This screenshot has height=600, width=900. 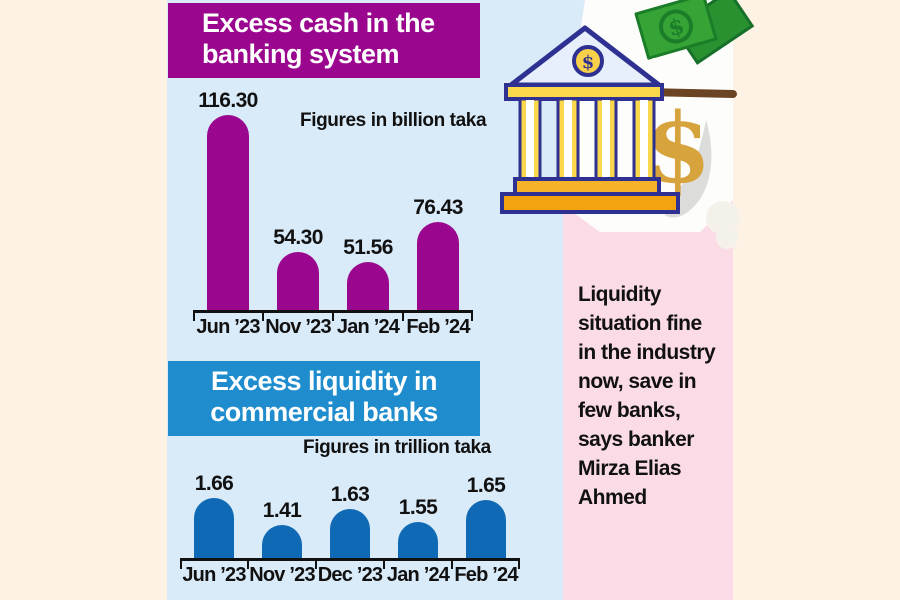 I want to click on bank-money-illustration: $ $ $, so click(x=627, y=124).